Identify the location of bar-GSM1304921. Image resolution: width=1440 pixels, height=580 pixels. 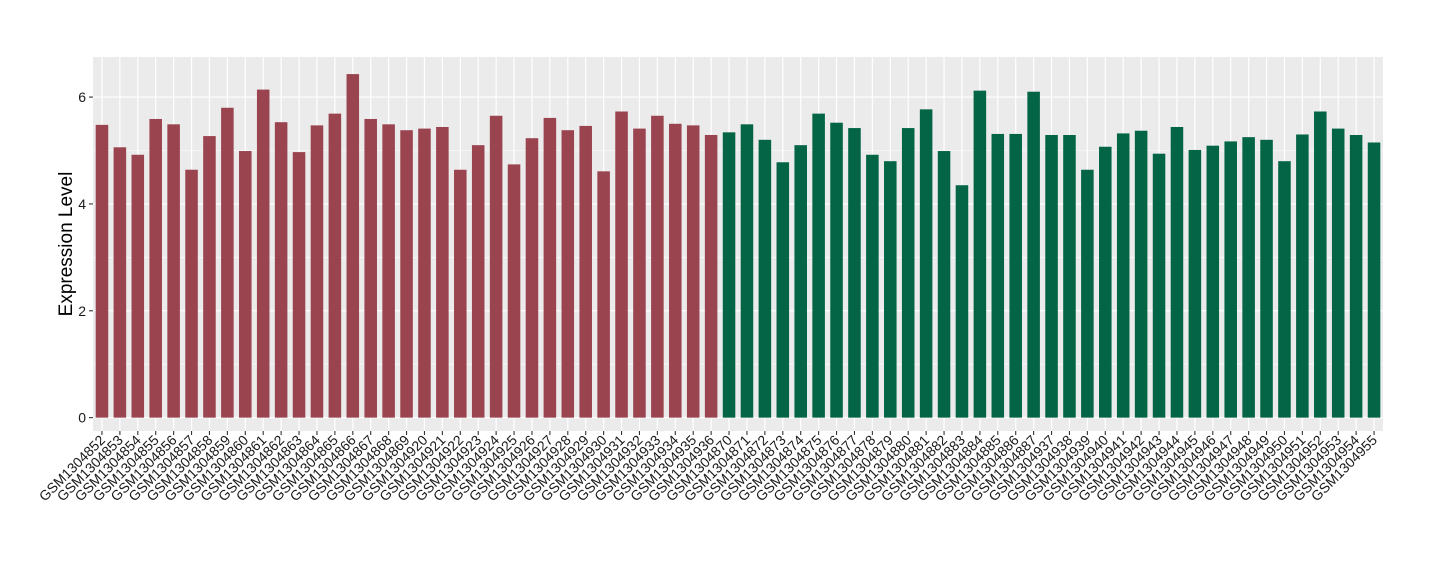
(442, 272).